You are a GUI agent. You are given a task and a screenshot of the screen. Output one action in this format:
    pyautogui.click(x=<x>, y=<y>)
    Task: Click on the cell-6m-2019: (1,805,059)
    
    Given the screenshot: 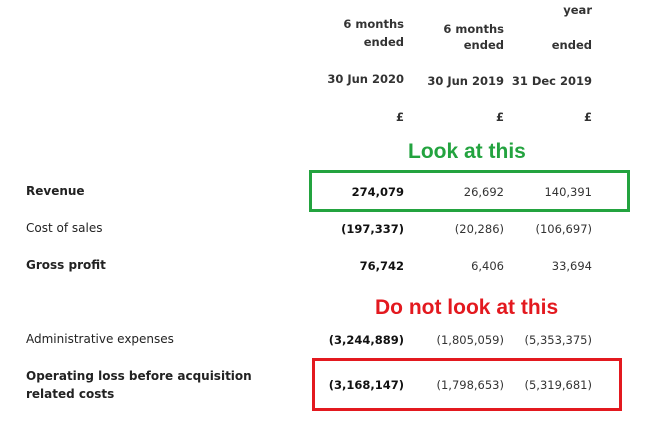 What is the action you would take?
    pyautogui.click(x=470, y=340)
    